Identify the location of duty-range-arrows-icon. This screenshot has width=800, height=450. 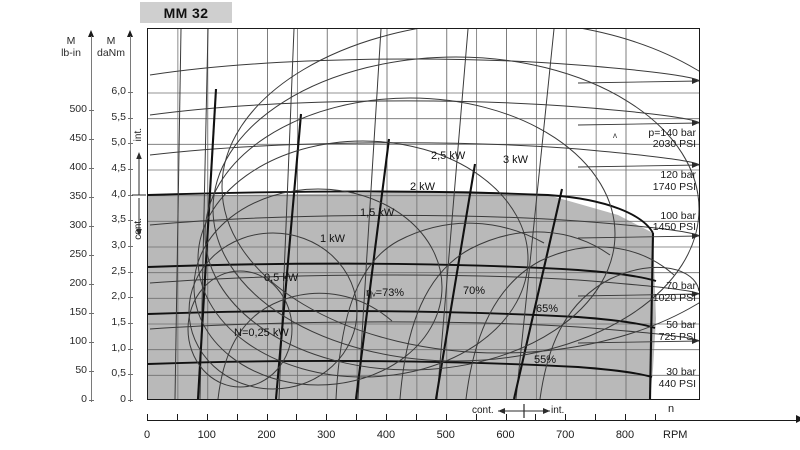
(139, 194).